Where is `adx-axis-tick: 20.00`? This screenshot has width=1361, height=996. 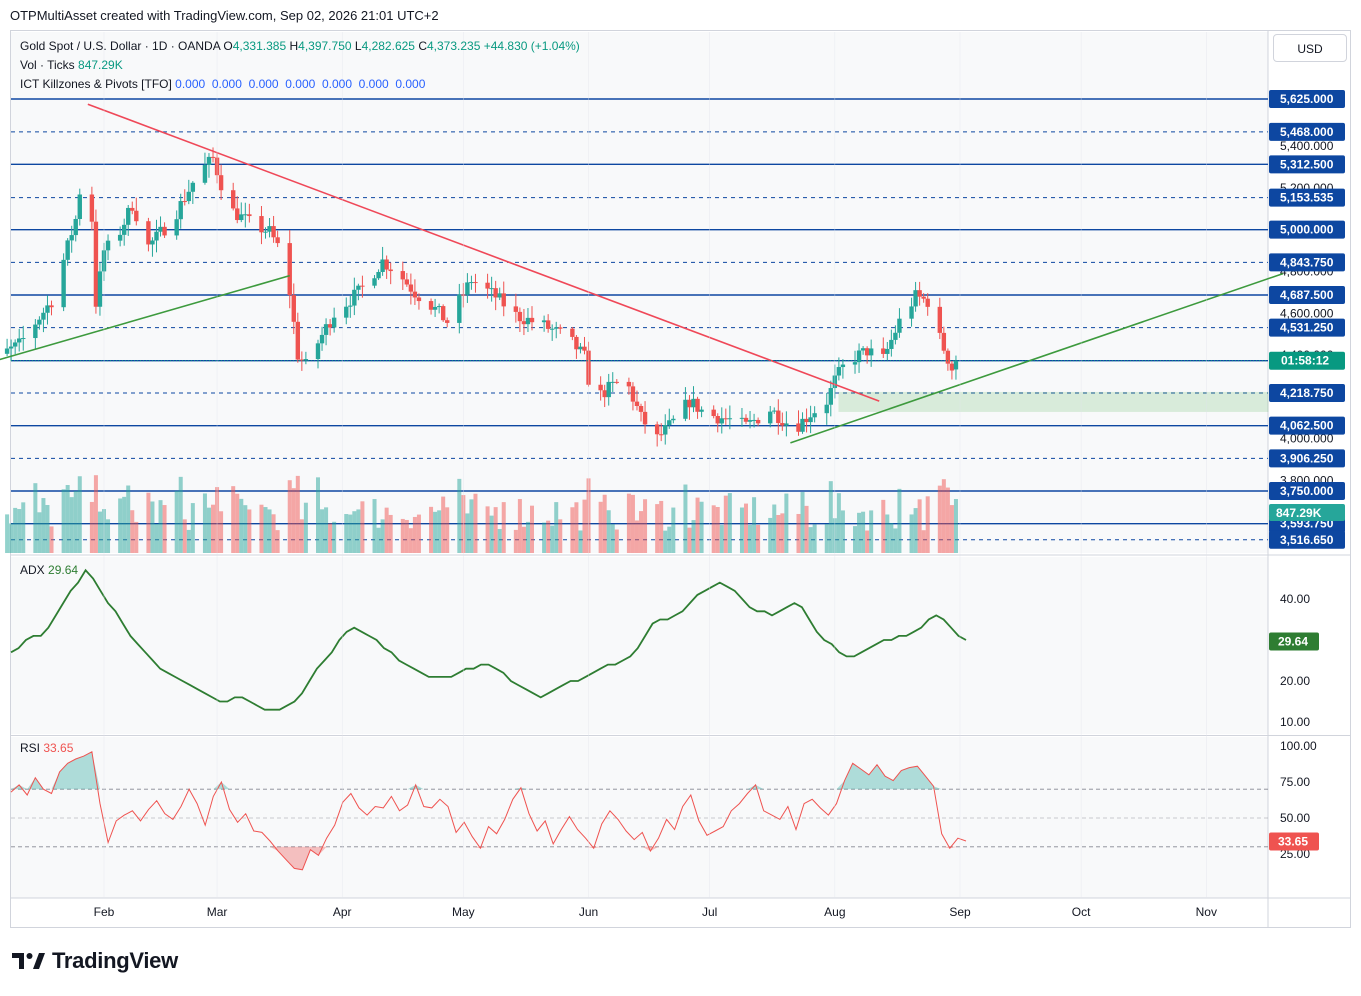
adx-axis-tick: 20.00 is located at coordinates (1295, 681).